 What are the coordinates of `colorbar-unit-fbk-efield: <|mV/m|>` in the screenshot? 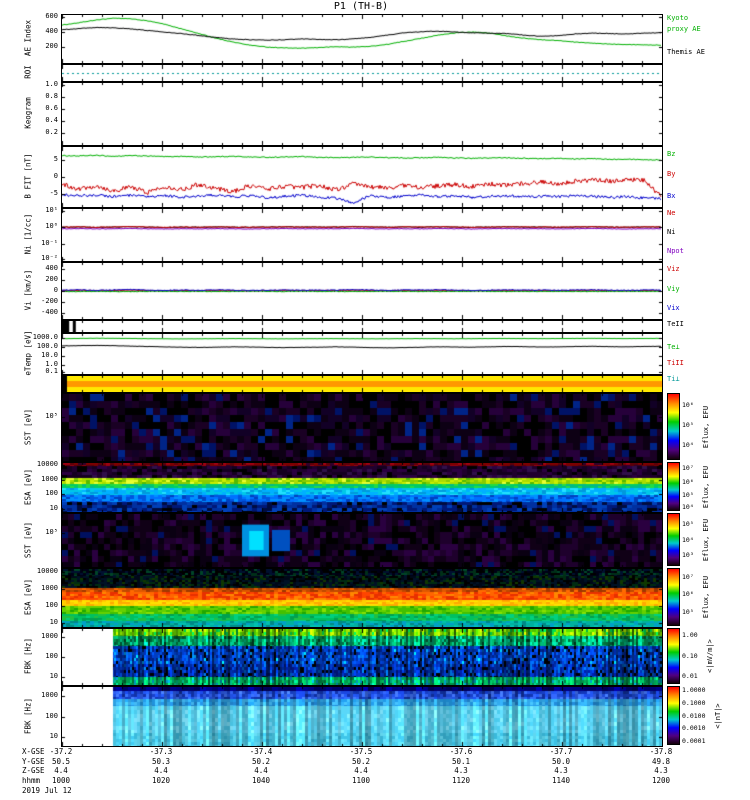 It's located at (710, 656).